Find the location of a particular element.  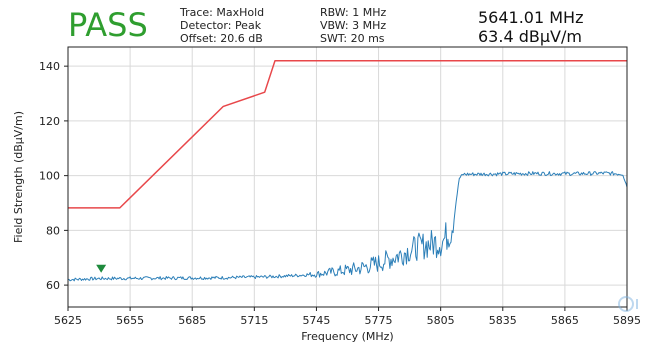

x-tick-label: 5715 is located at coordinates (254, 320).